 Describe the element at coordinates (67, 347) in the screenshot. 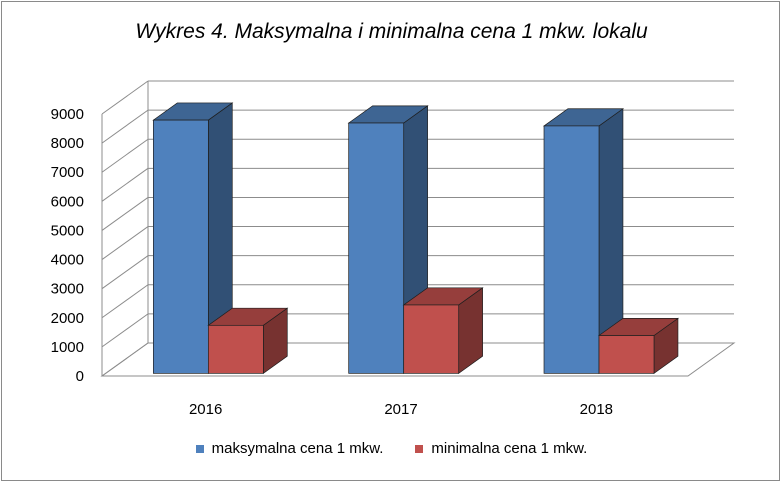

I see `y-tick-label: 1000` at that location.